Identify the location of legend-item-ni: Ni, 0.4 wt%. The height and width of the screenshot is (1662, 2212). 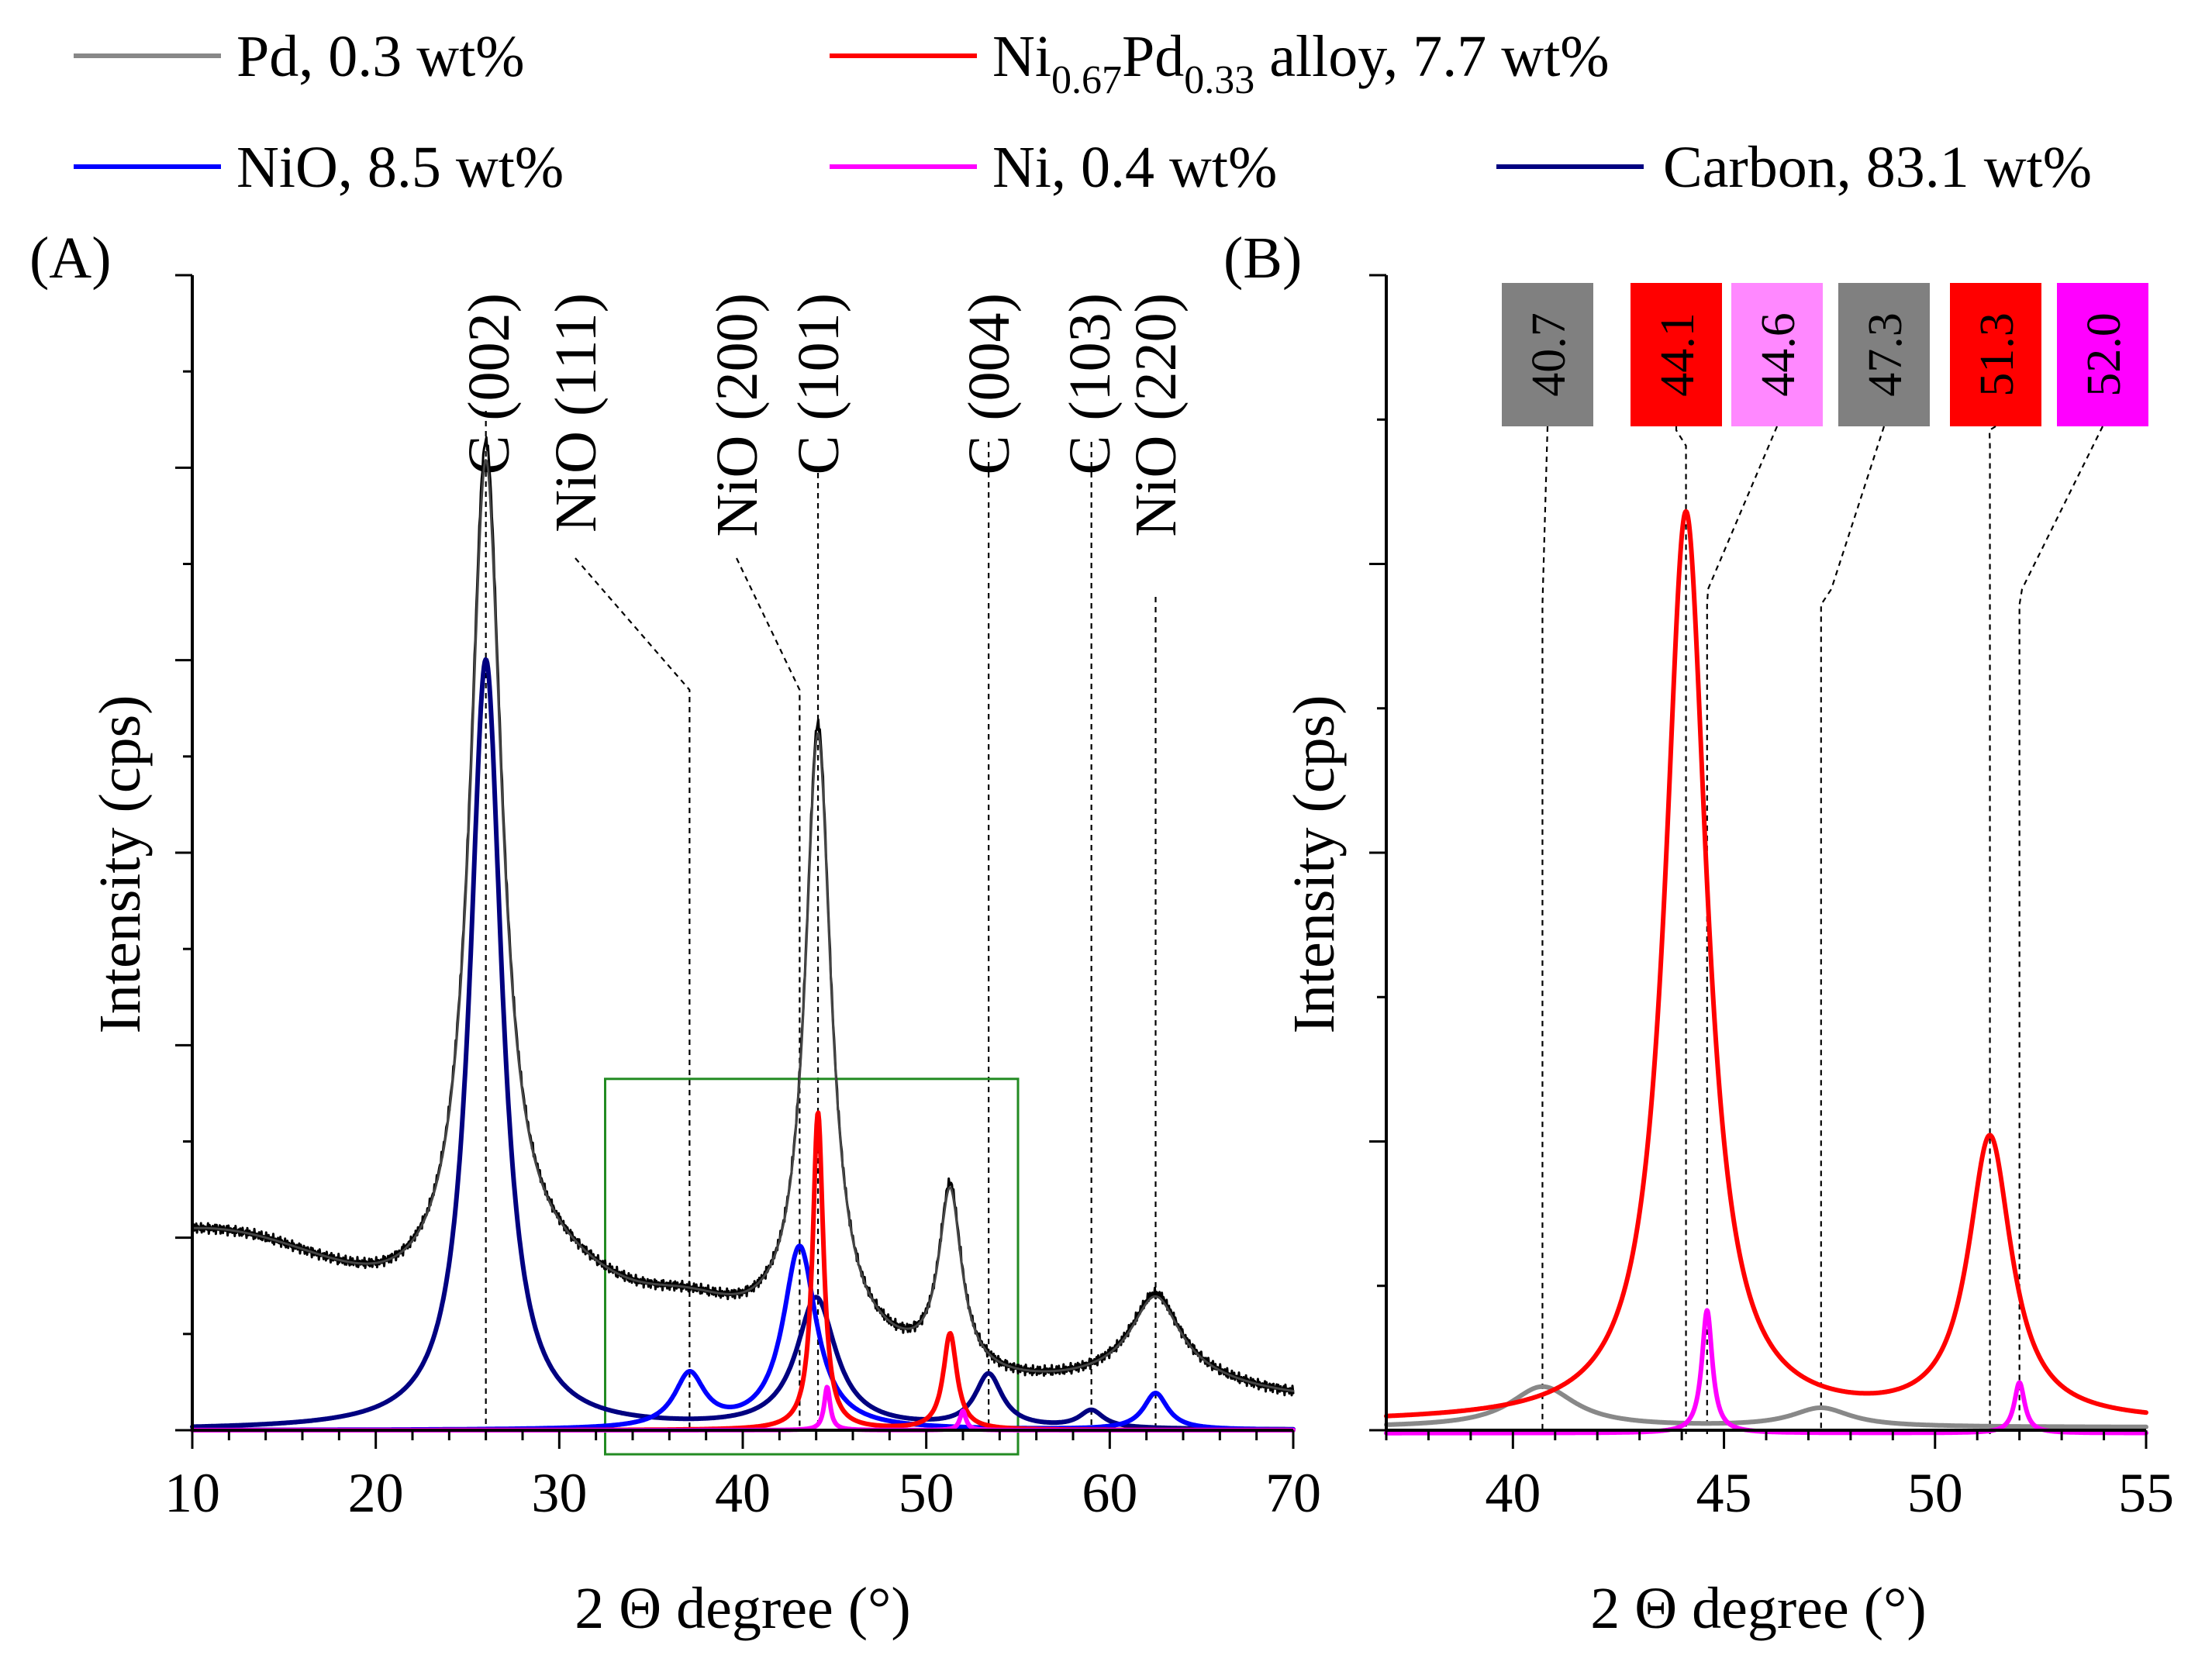
(1053, 167).